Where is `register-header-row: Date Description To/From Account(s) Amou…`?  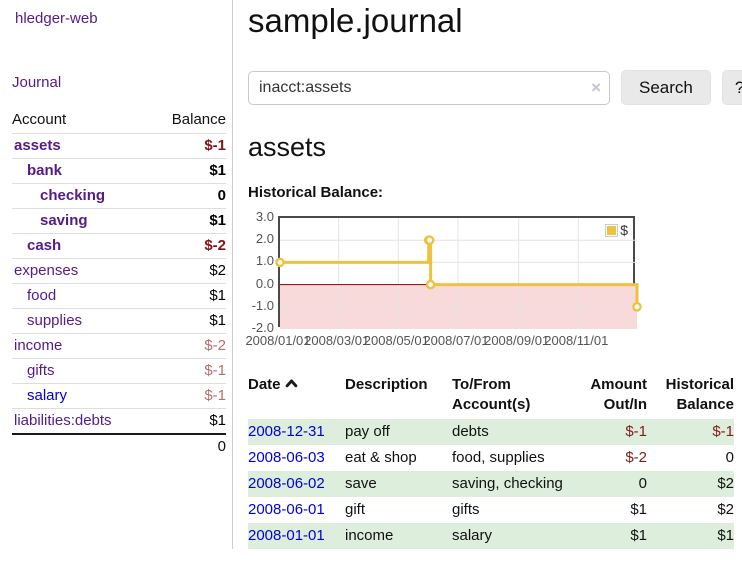 register-header-row: Date Description To/From Account(s) Amou… is located at coordinates (491, 396).